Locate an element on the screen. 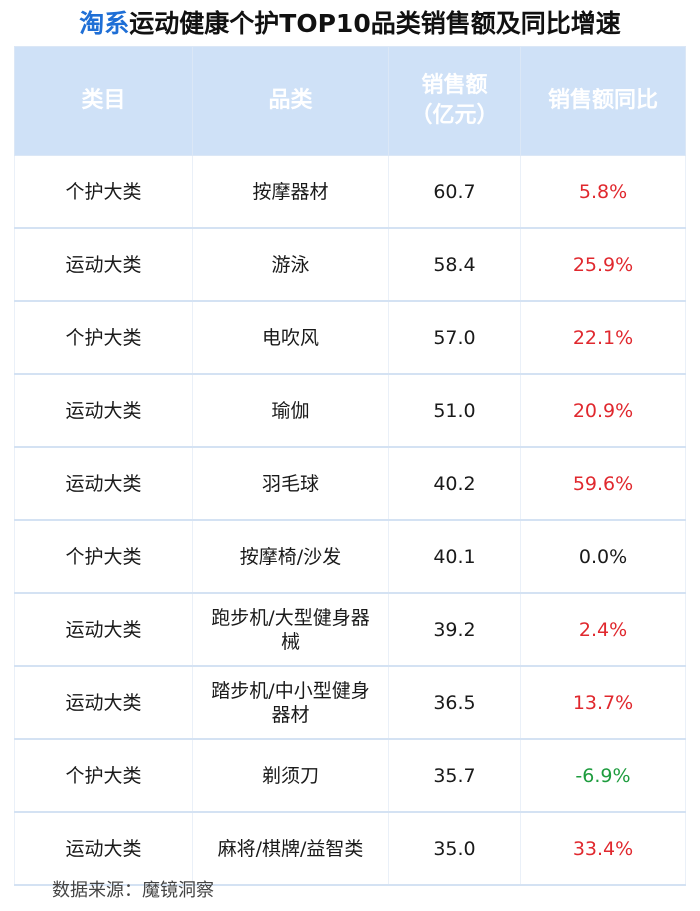 Image resolution: width=700 pixels, height=911 pixels. header-product: 品类 is located at coordinates (290, 101).